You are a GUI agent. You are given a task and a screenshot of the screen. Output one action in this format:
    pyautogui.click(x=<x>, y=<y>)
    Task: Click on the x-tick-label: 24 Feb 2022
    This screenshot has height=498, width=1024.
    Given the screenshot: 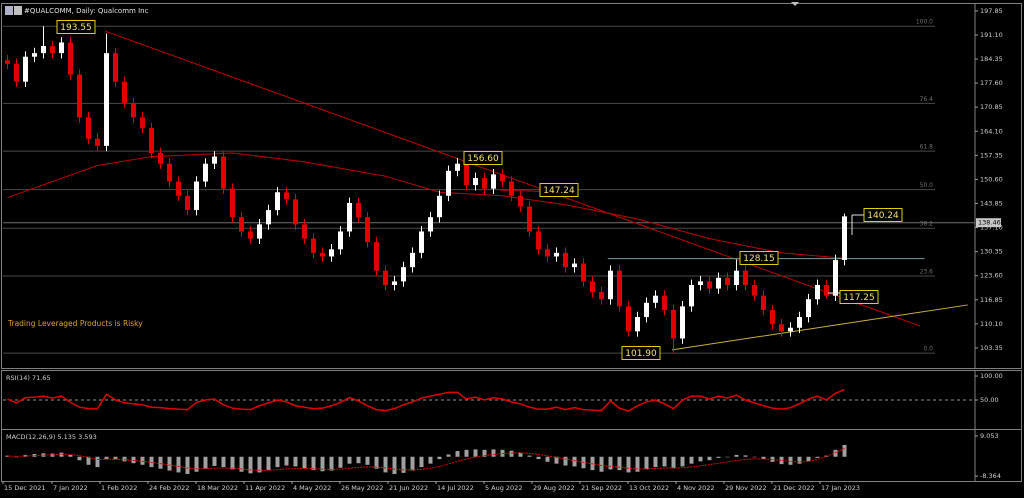 What is the action you would take?
    pyautogui.click(x=169, y=488)
    